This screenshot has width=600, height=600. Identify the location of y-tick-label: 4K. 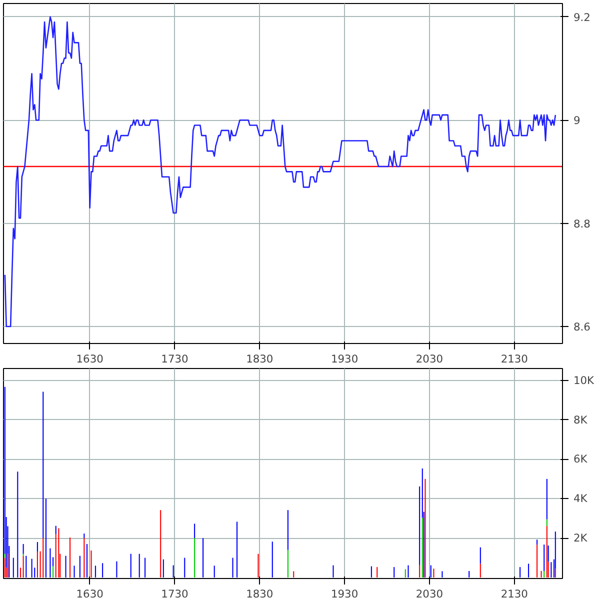
(581, 499).